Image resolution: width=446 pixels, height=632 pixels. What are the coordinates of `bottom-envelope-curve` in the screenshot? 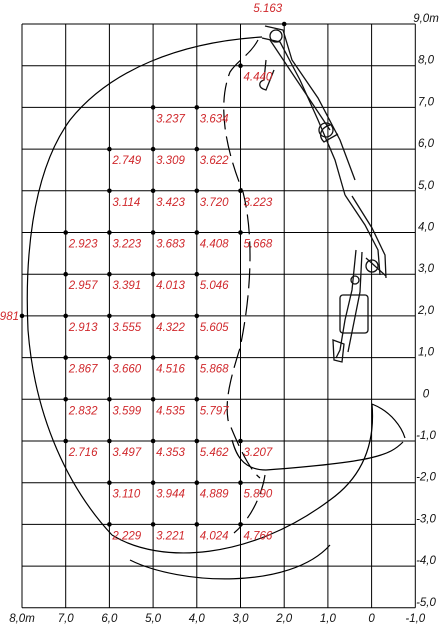 It's located at (242, 478).